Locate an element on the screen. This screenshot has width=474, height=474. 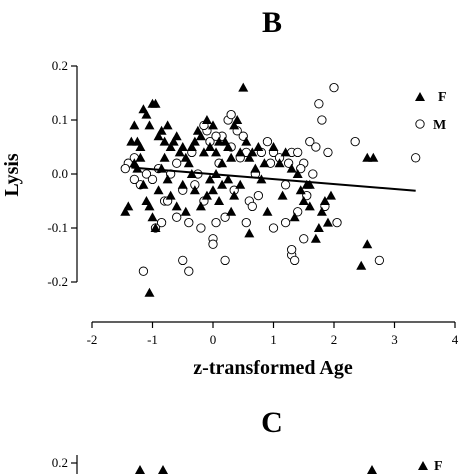
legend-marker-f is located at coordinates (420, 96).